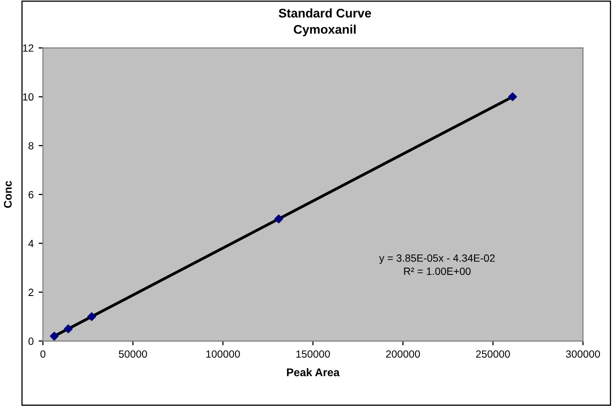 The height and width of the screenshot is (406, 613). Describe the element at coordinates (31, 146) in the screenshot. I see `y-tick-label: 8` at that location.